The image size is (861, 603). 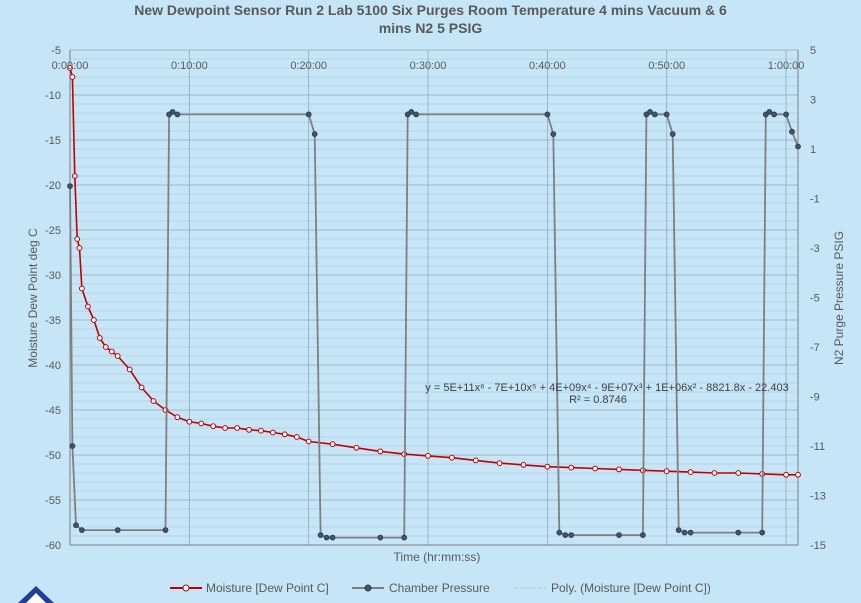 What do you see at coordinates (56, 51) in the screenshot?
I see `y-tick-label: -5` at bounding box center [56, 51].